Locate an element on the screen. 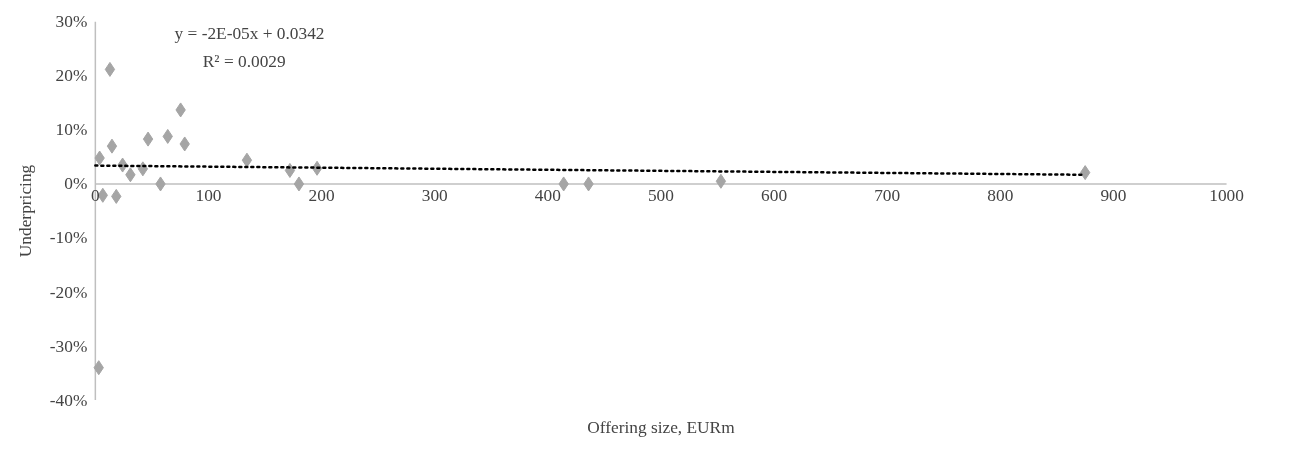 The height and width of the screenshot is (470, 1295). annotation: y = -2E-05x + 0.0342 is located at coordinates (249, 33).